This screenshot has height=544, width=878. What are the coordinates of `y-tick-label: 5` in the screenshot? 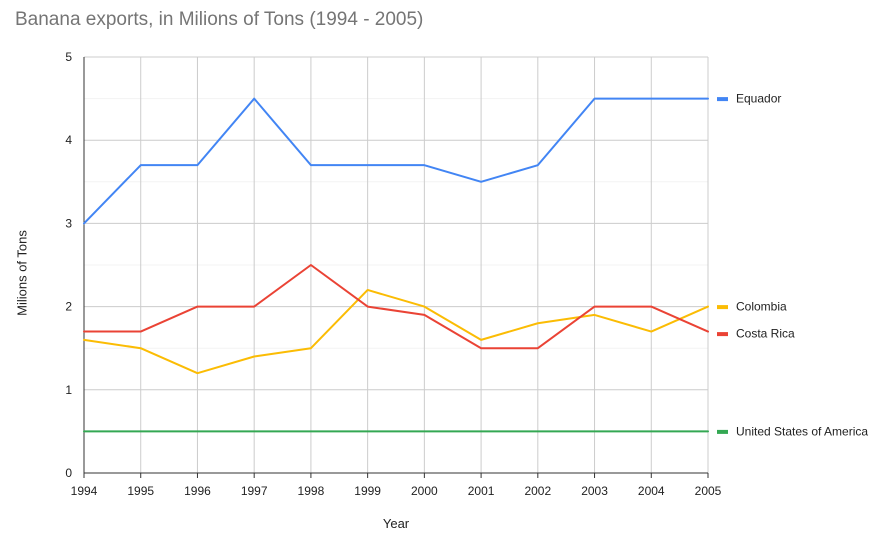 It's located at (68, 57).